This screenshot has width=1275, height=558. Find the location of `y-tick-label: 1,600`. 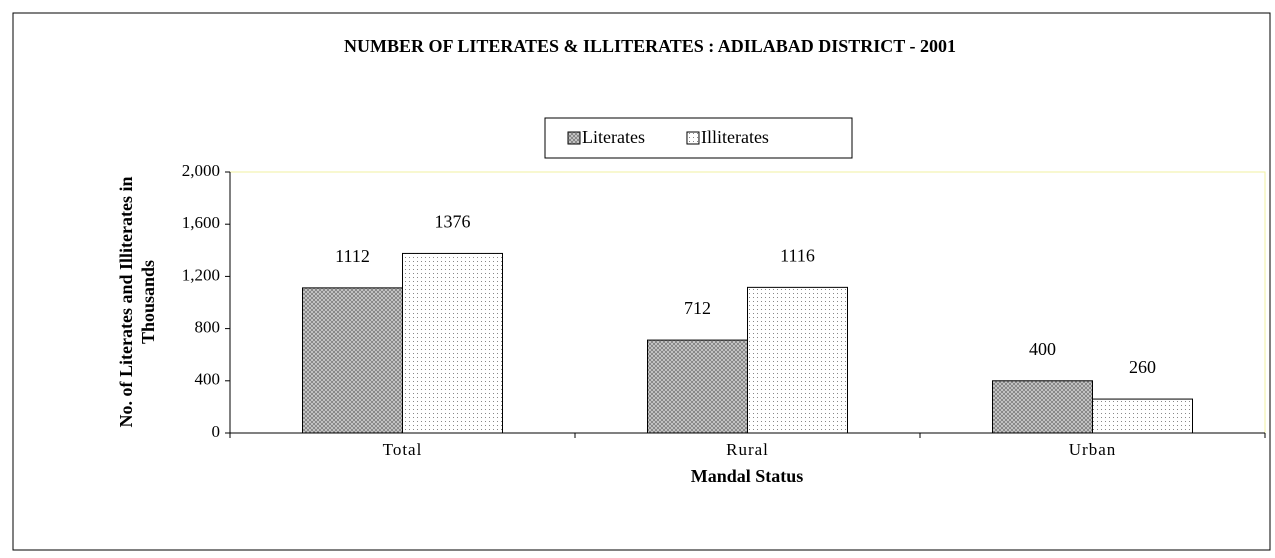

y-tick-label: 1,600 is located at coordinates (201, 222).